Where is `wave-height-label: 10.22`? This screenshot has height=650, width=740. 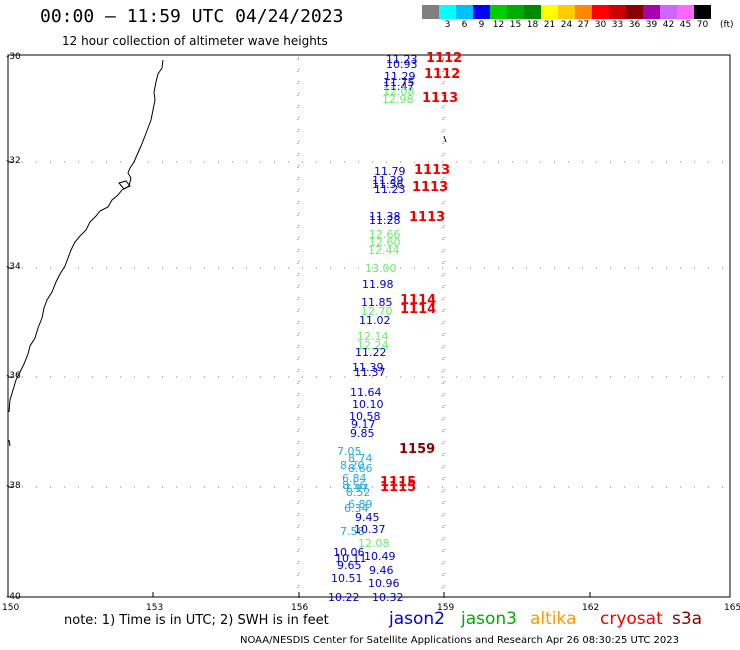
wave-height-label: 10.22 is located at coordinates (344, 597).